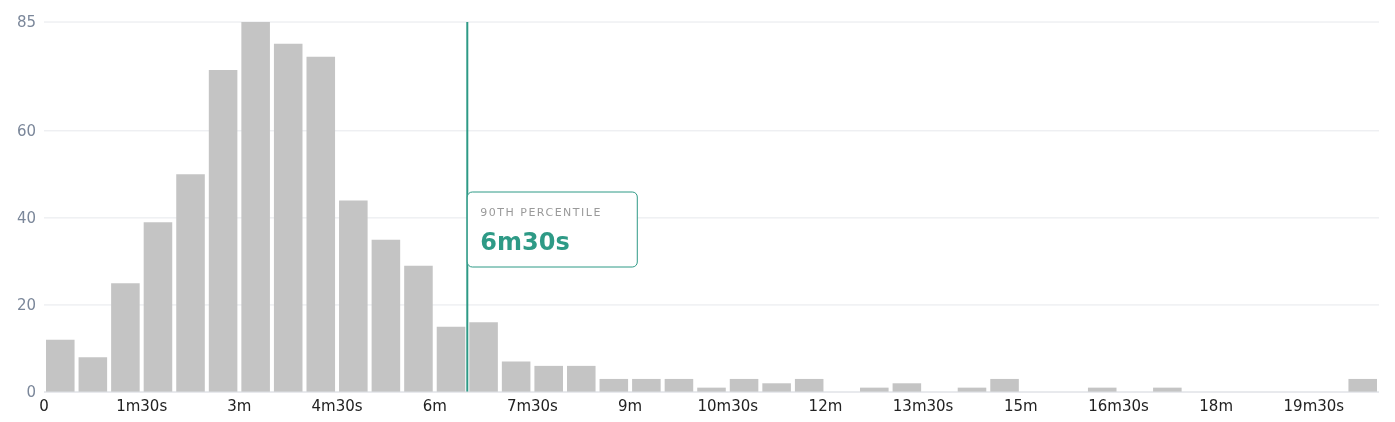 The width and height of the screenshot is (1395, 422). What do you see at coordinates (26, 305) in the screenshot?
I see `y-tick-label: 20` at bounding box center [26, 305].